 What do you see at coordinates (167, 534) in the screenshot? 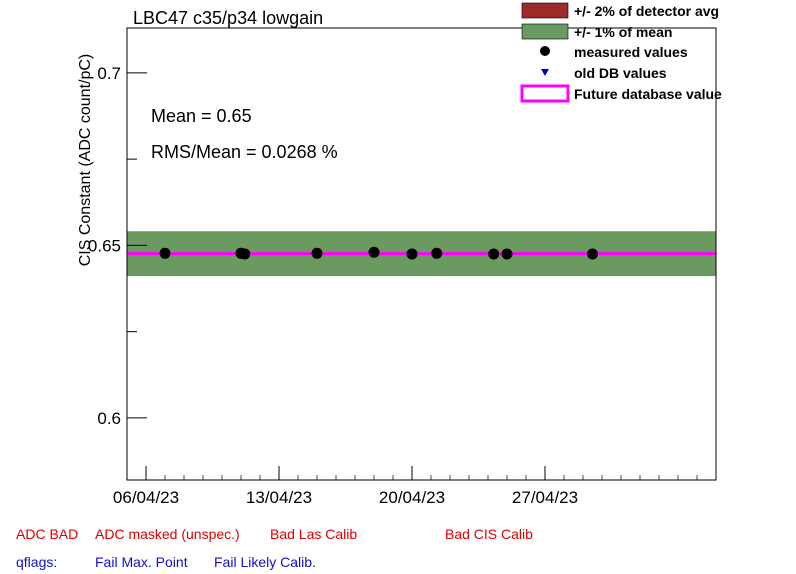
I see `flag-adc-masked: ADC masked (unspec.)` at bounding box center [167, 534].